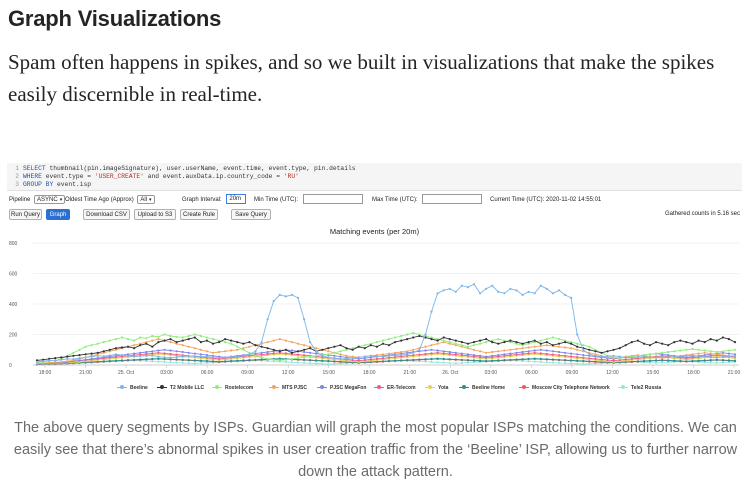 This screenshot has height=492, width=749. I want to click on upload-s3-button: Upload to S3, so click(155, 214).